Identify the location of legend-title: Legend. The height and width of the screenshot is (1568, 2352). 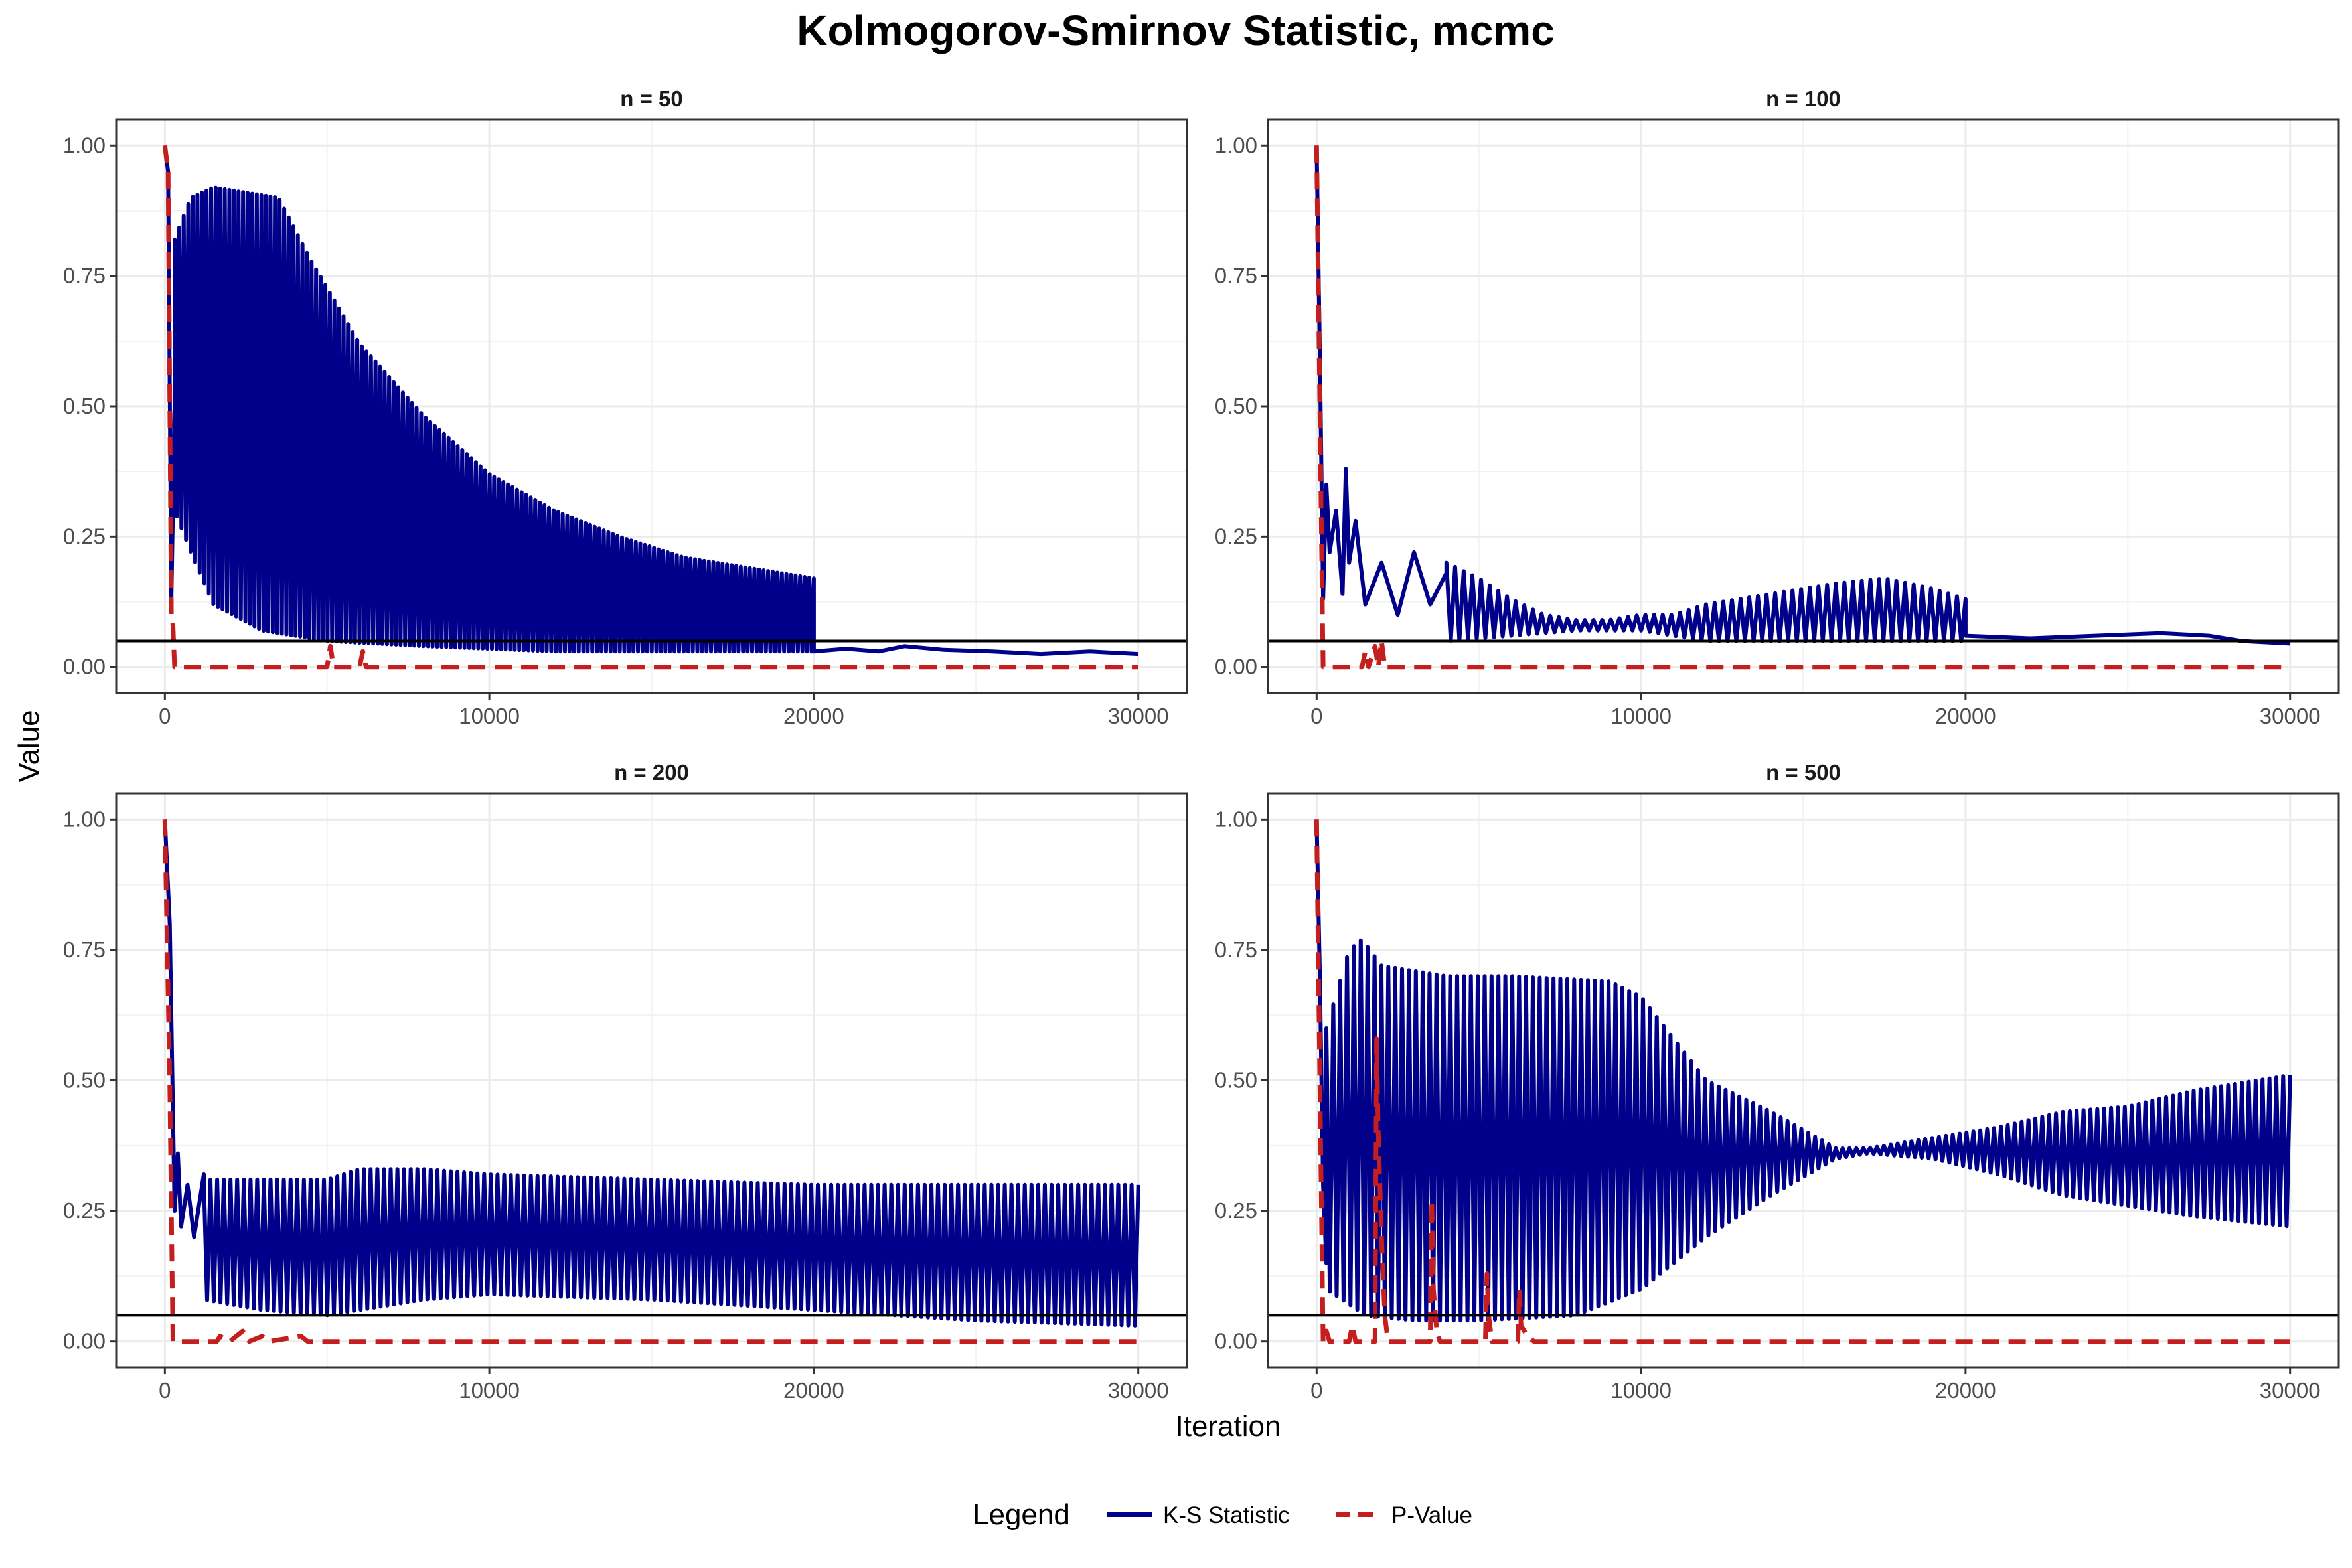
(1022, 1514).